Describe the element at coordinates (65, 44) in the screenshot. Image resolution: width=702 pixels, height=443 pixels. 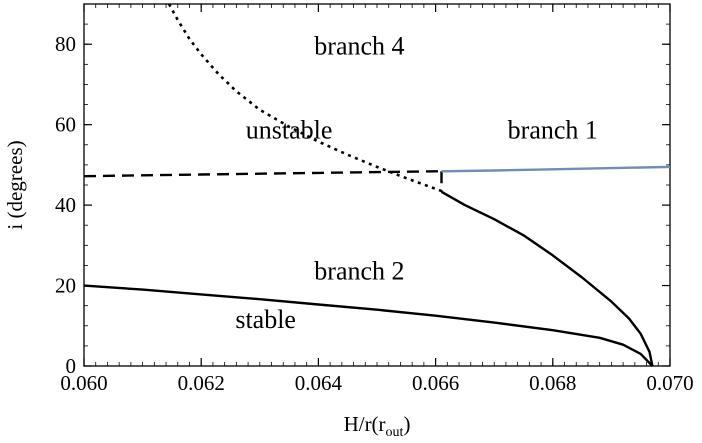
I see `y-tick-label: 80` at that location.